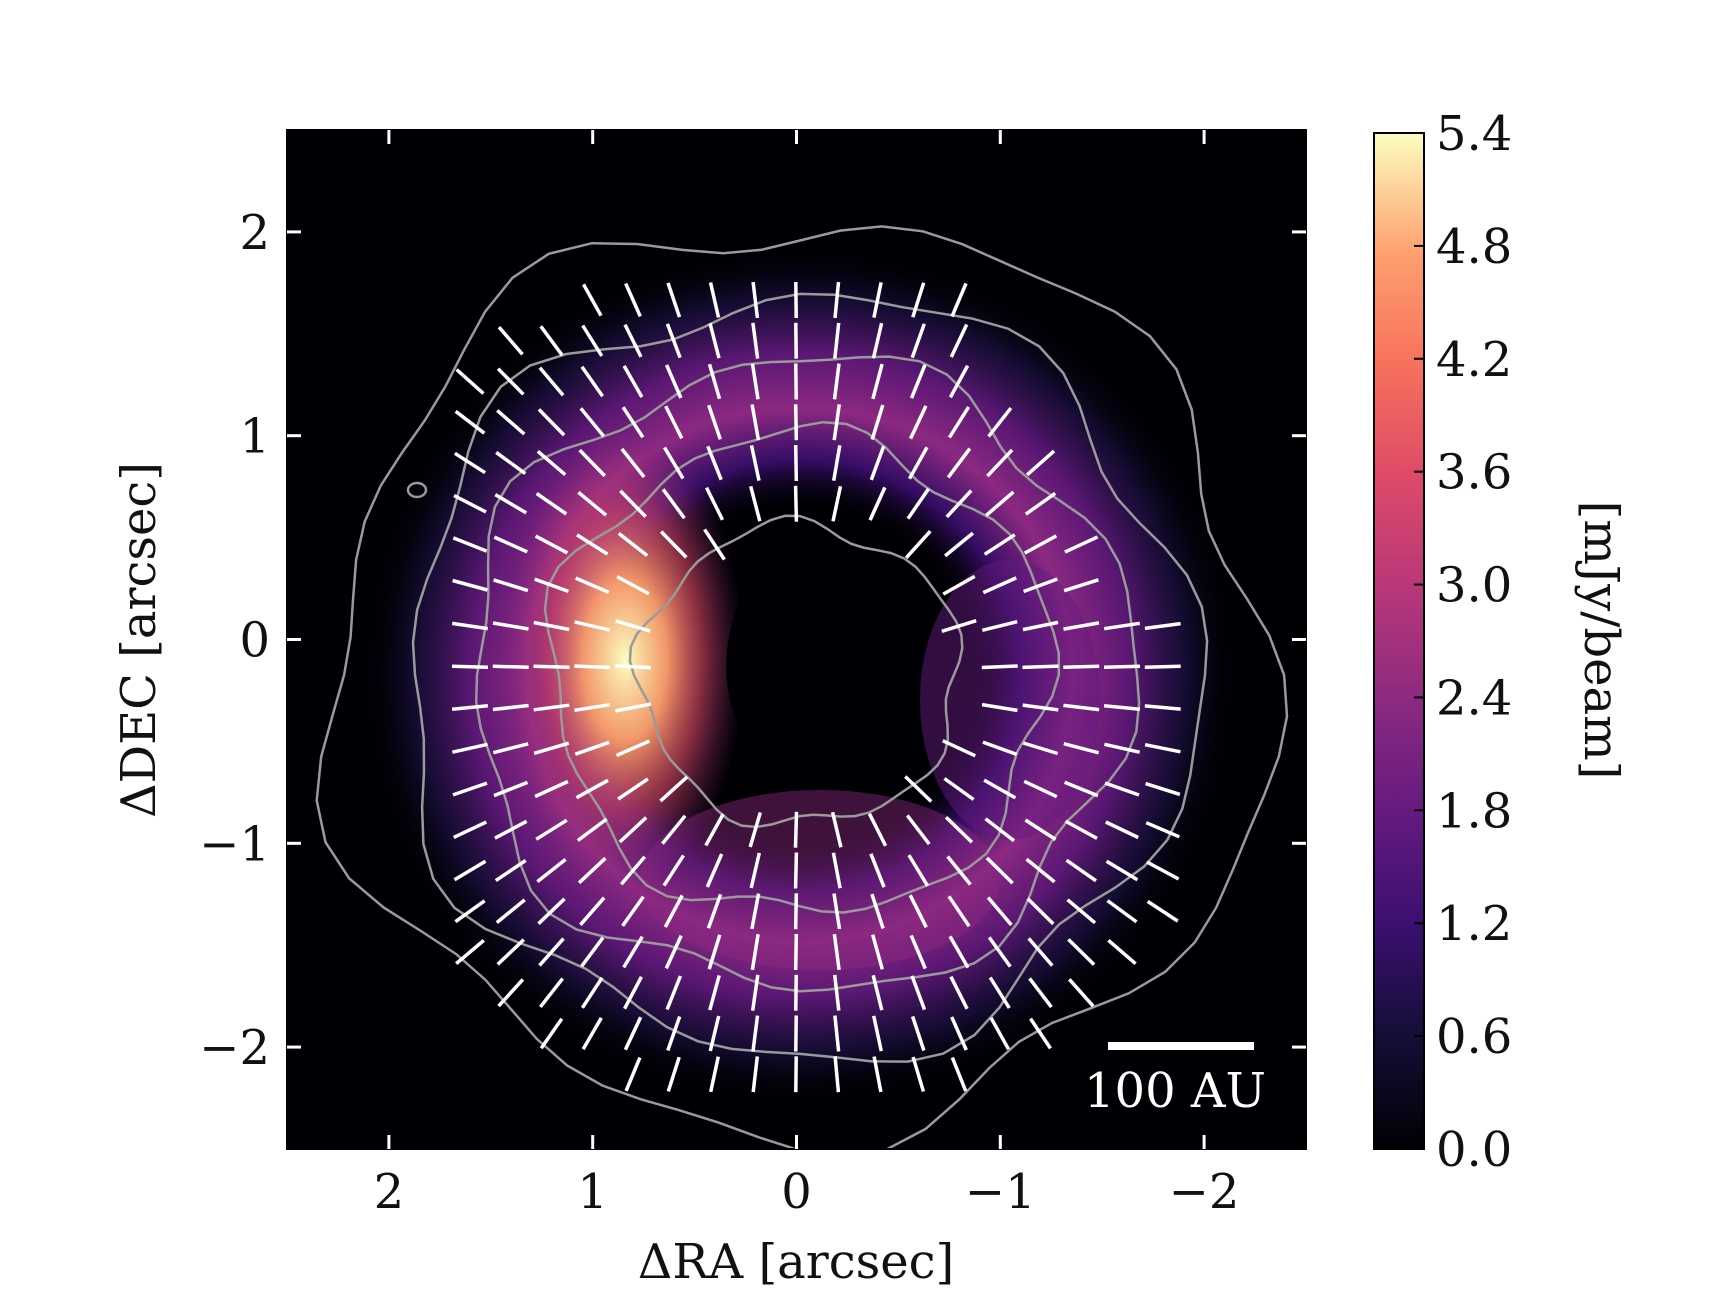 The height and width of the screenshot is (1296, 1728). I want to click on disk-emission-east, so click(1010, 700).